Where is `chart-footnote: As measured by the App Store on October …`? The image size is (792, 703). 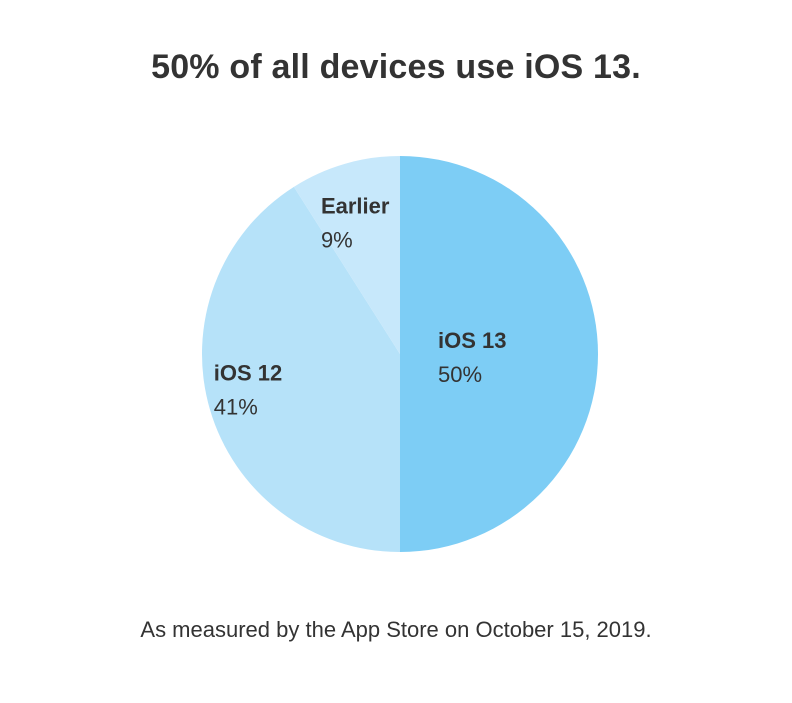
chart-footnote: As measured by the App Store on October … is located at coordinates (396, 629).